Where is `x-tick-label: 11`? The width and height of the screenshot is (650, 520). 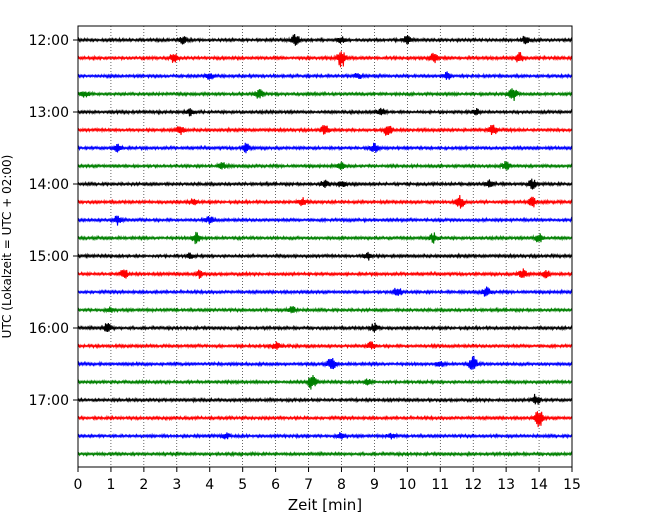
x-tick-label: 11 is located at coordinates (440, 485).